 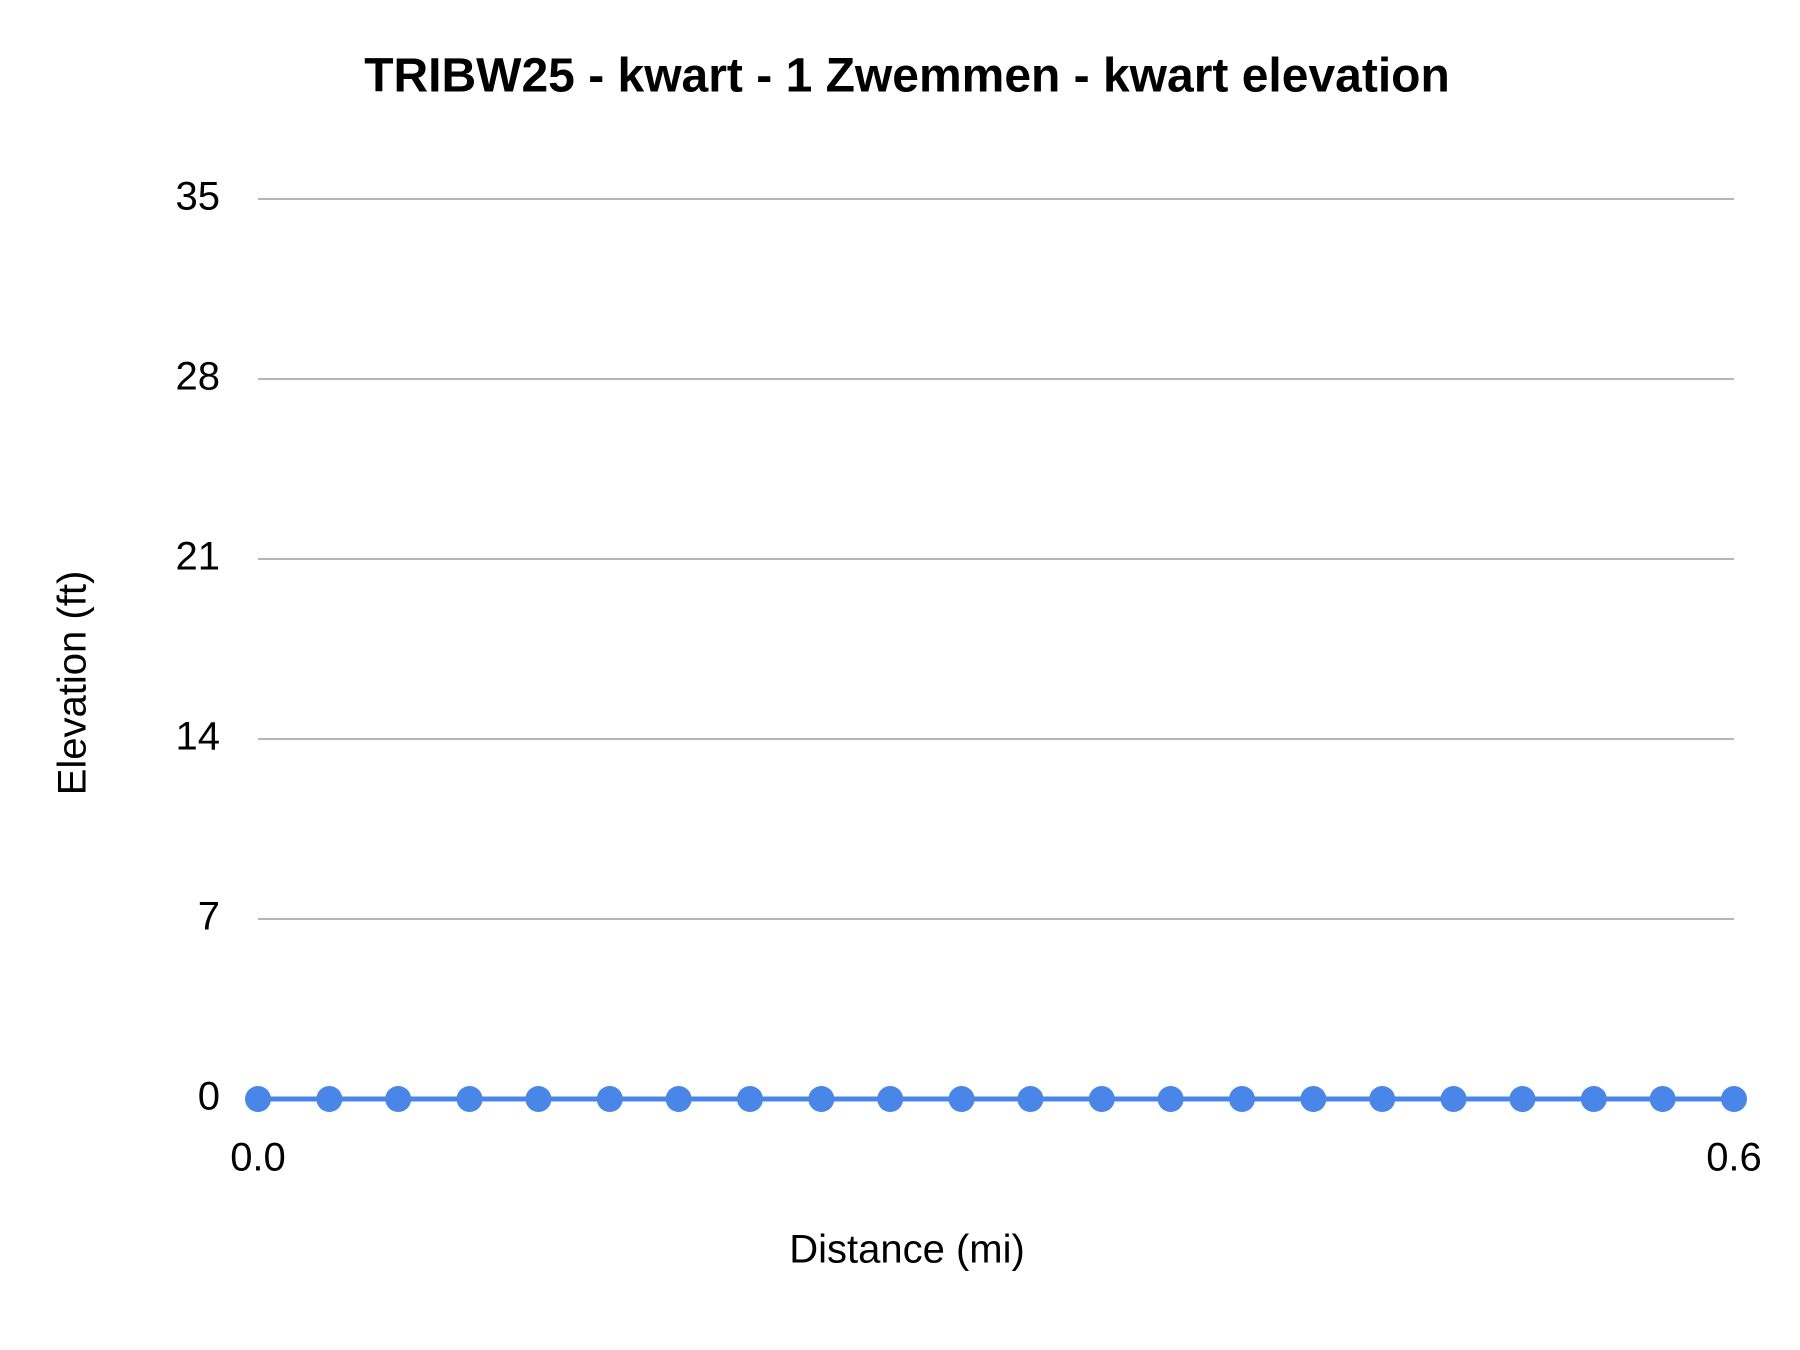 I want to click on y-tick-label: 7, so click(x=209, y=917).